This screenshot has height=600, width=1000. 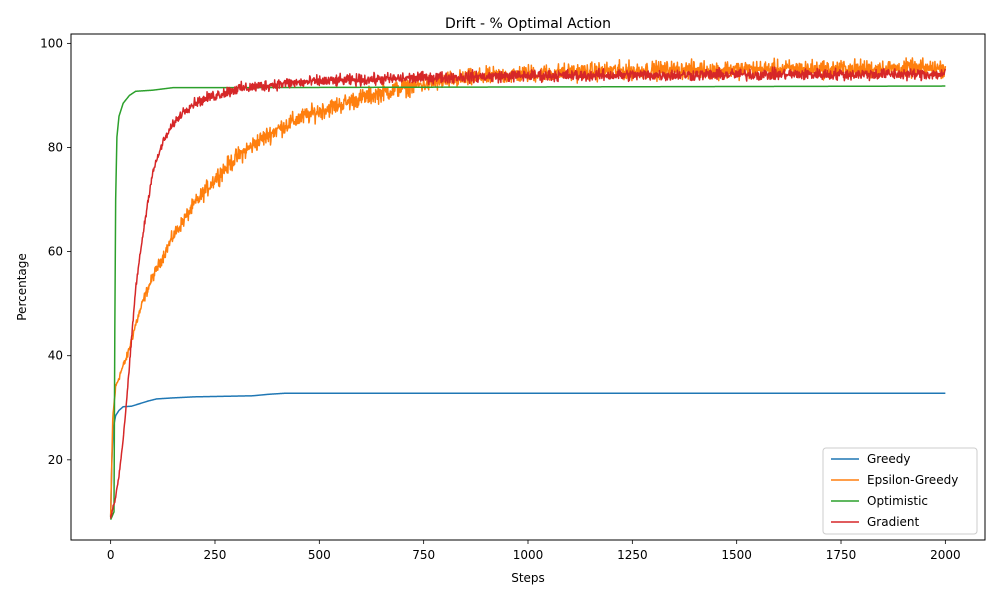 What do you see at coordinates (897, 501) in the screenshot?
I see `legend-label: Optimistic` at bounding box center [897, 501].